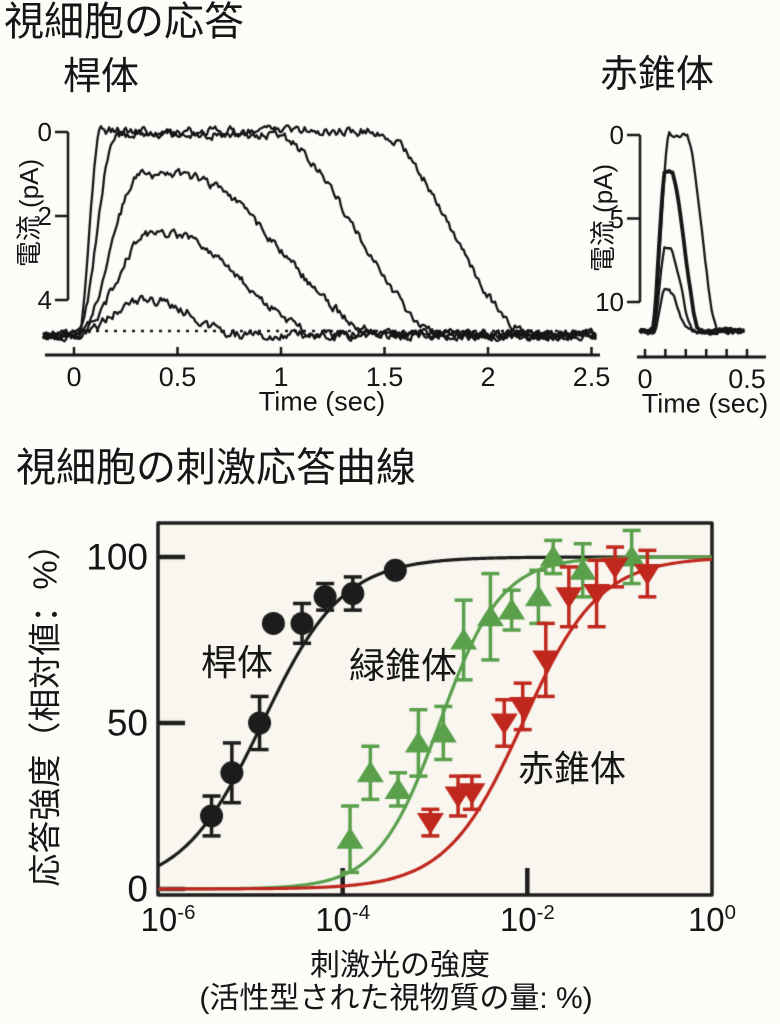 The width and height of the screenshot is (780, 1024). I want to click on cone-x-axis-label: Time (sec), so click(705, 403).